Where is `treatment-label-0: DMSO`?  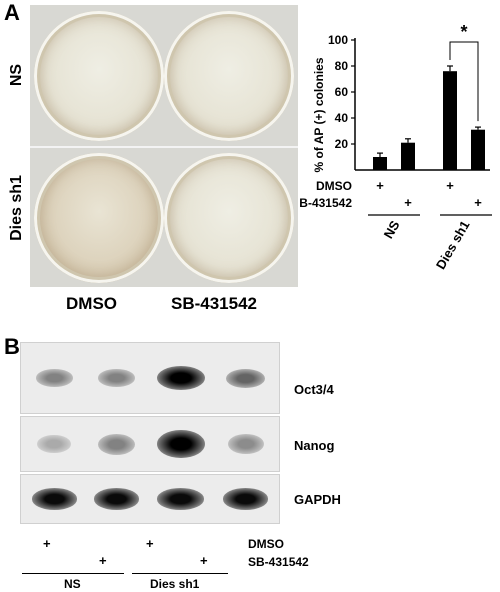
treatment-label-0: DMSO is located at coordinates (334, 186).